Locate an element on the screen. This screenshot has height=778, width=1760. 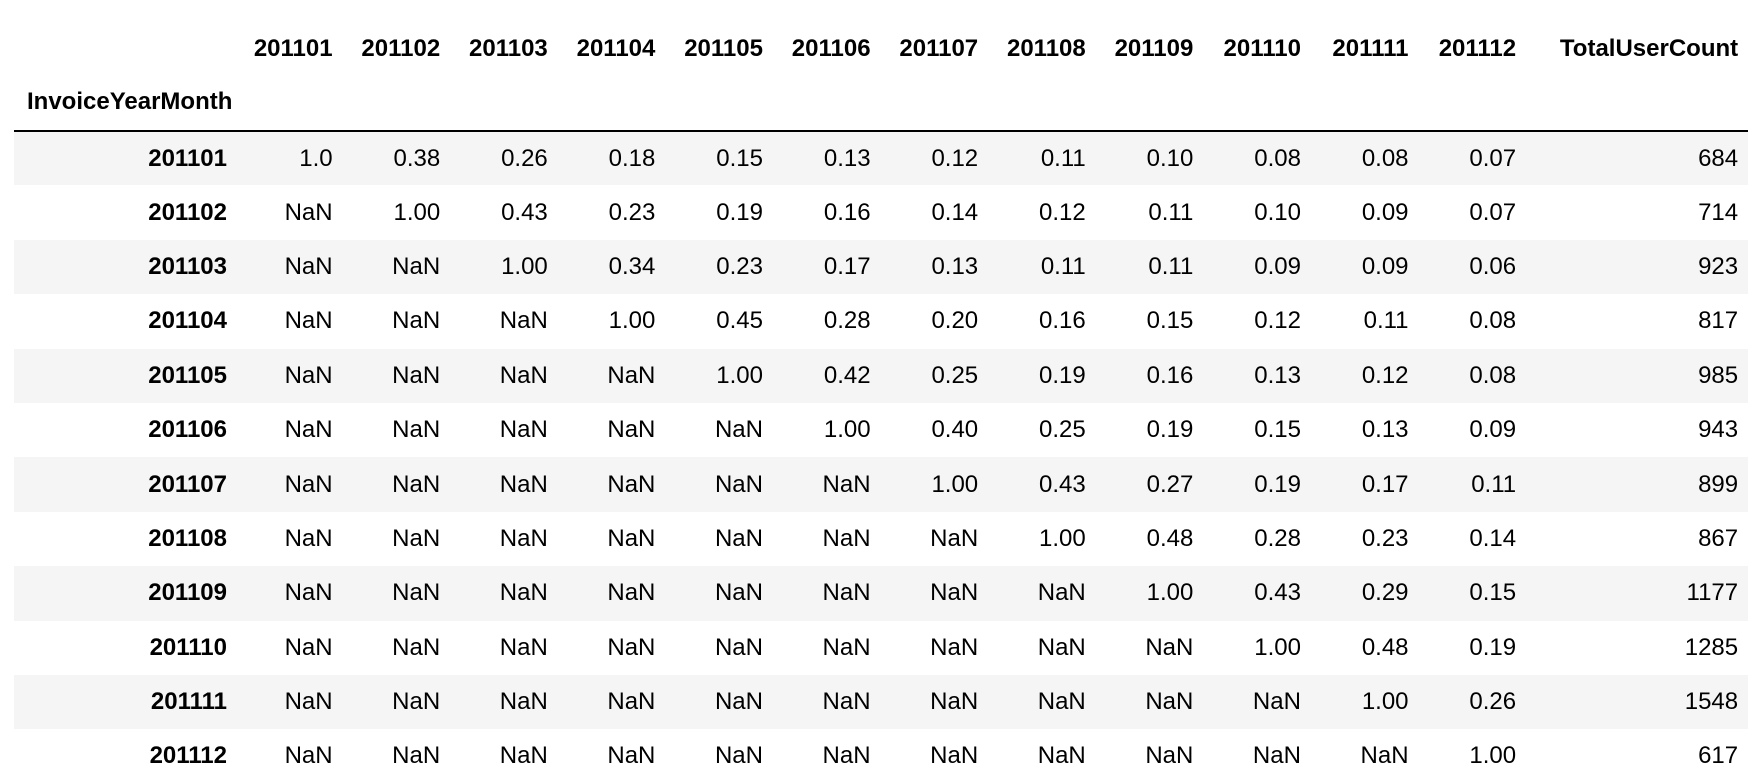
total-user-count-cell: 1548 is located at coordinates (1638, 702).